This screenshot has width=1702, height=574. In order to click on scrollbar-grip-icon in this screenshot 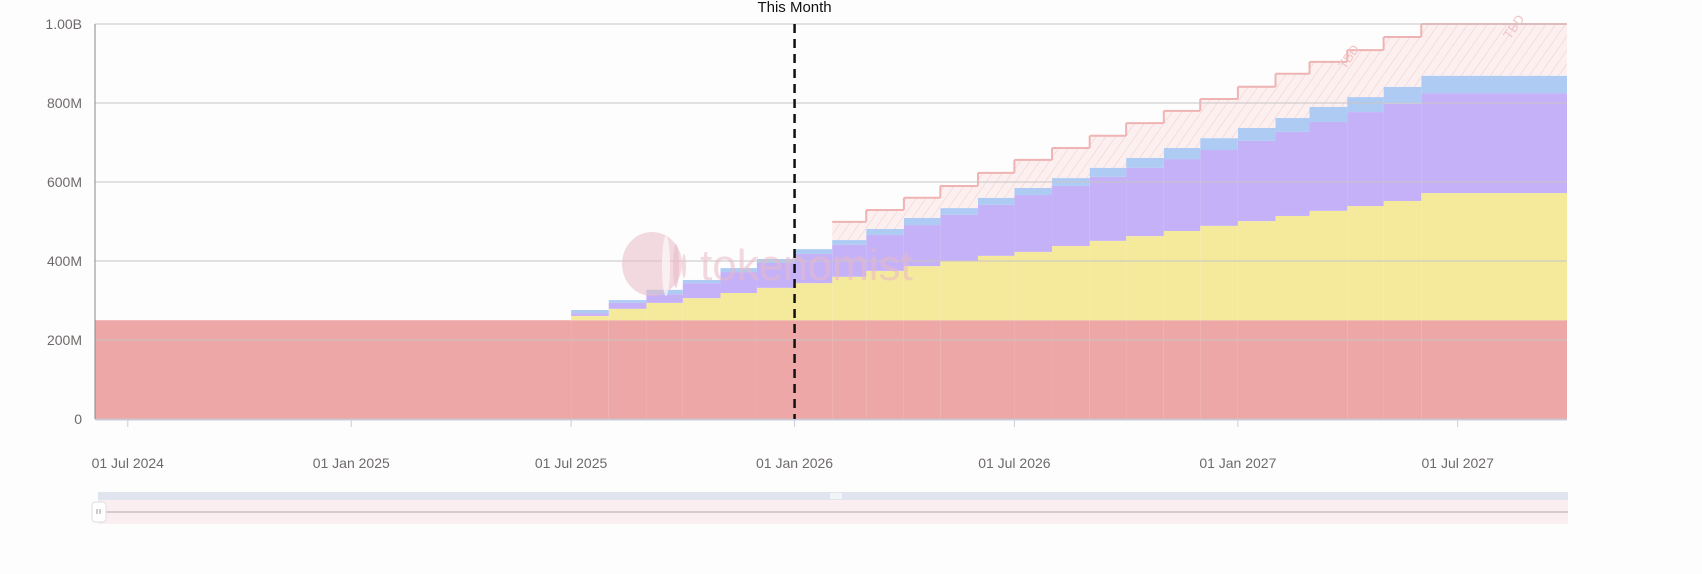, I will do `click(836, 496)`.